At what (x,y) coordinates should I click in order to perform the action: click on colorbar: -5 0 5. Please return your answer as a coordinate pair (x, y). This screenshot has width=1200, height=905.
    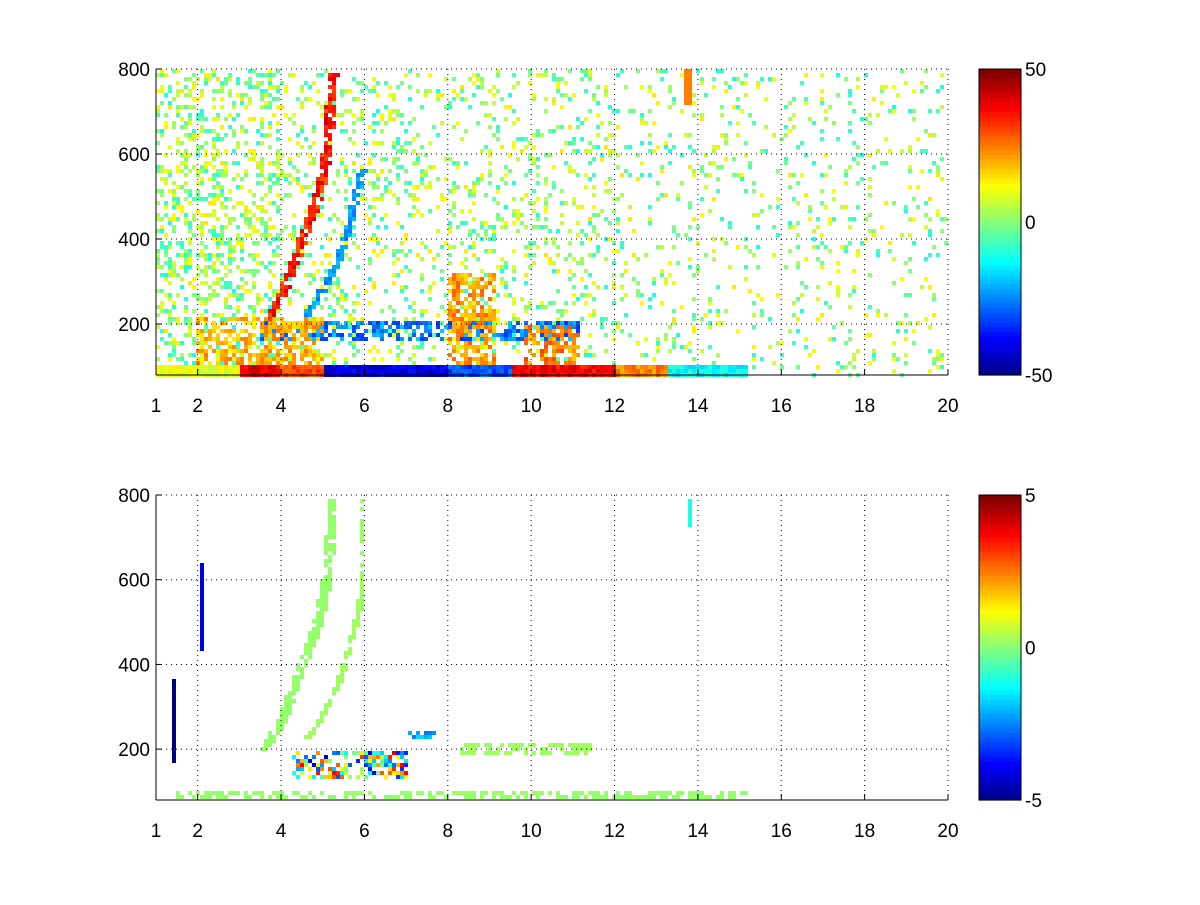
    Looking at the image, I should click on (1010, 649).